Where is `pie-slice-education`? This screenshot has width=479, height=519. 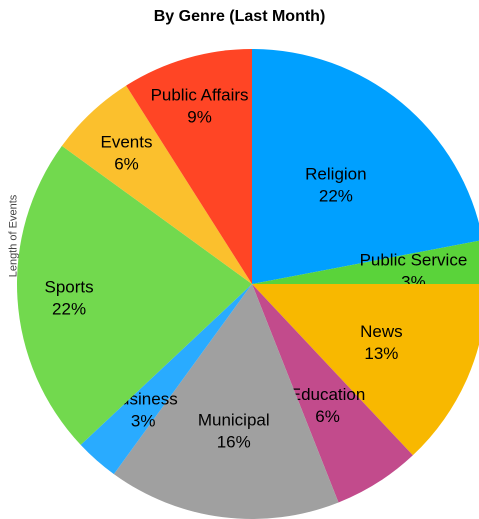 pie-slice-education is located at coordinates (332, 393).